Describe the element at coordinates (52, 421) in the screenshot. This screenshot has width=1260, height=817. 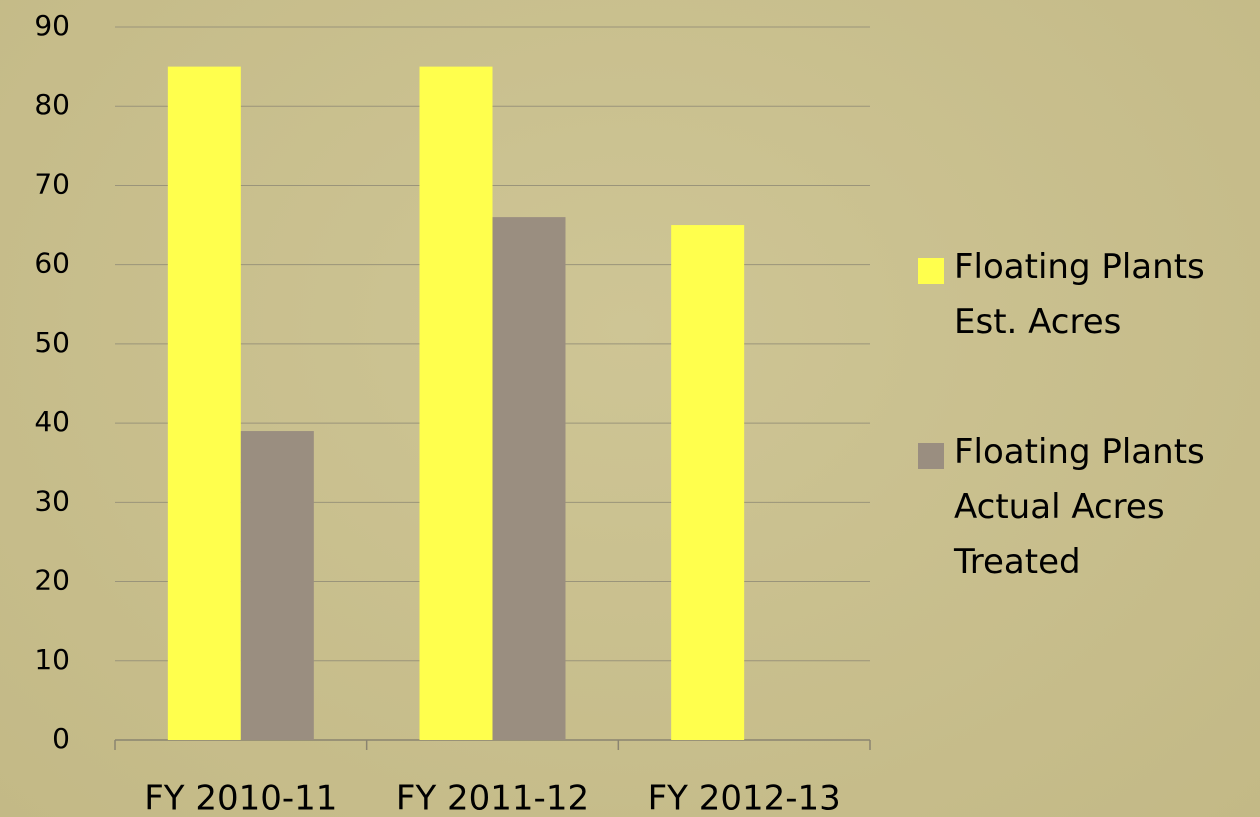
I see `y-tick-label: 40` at that location.